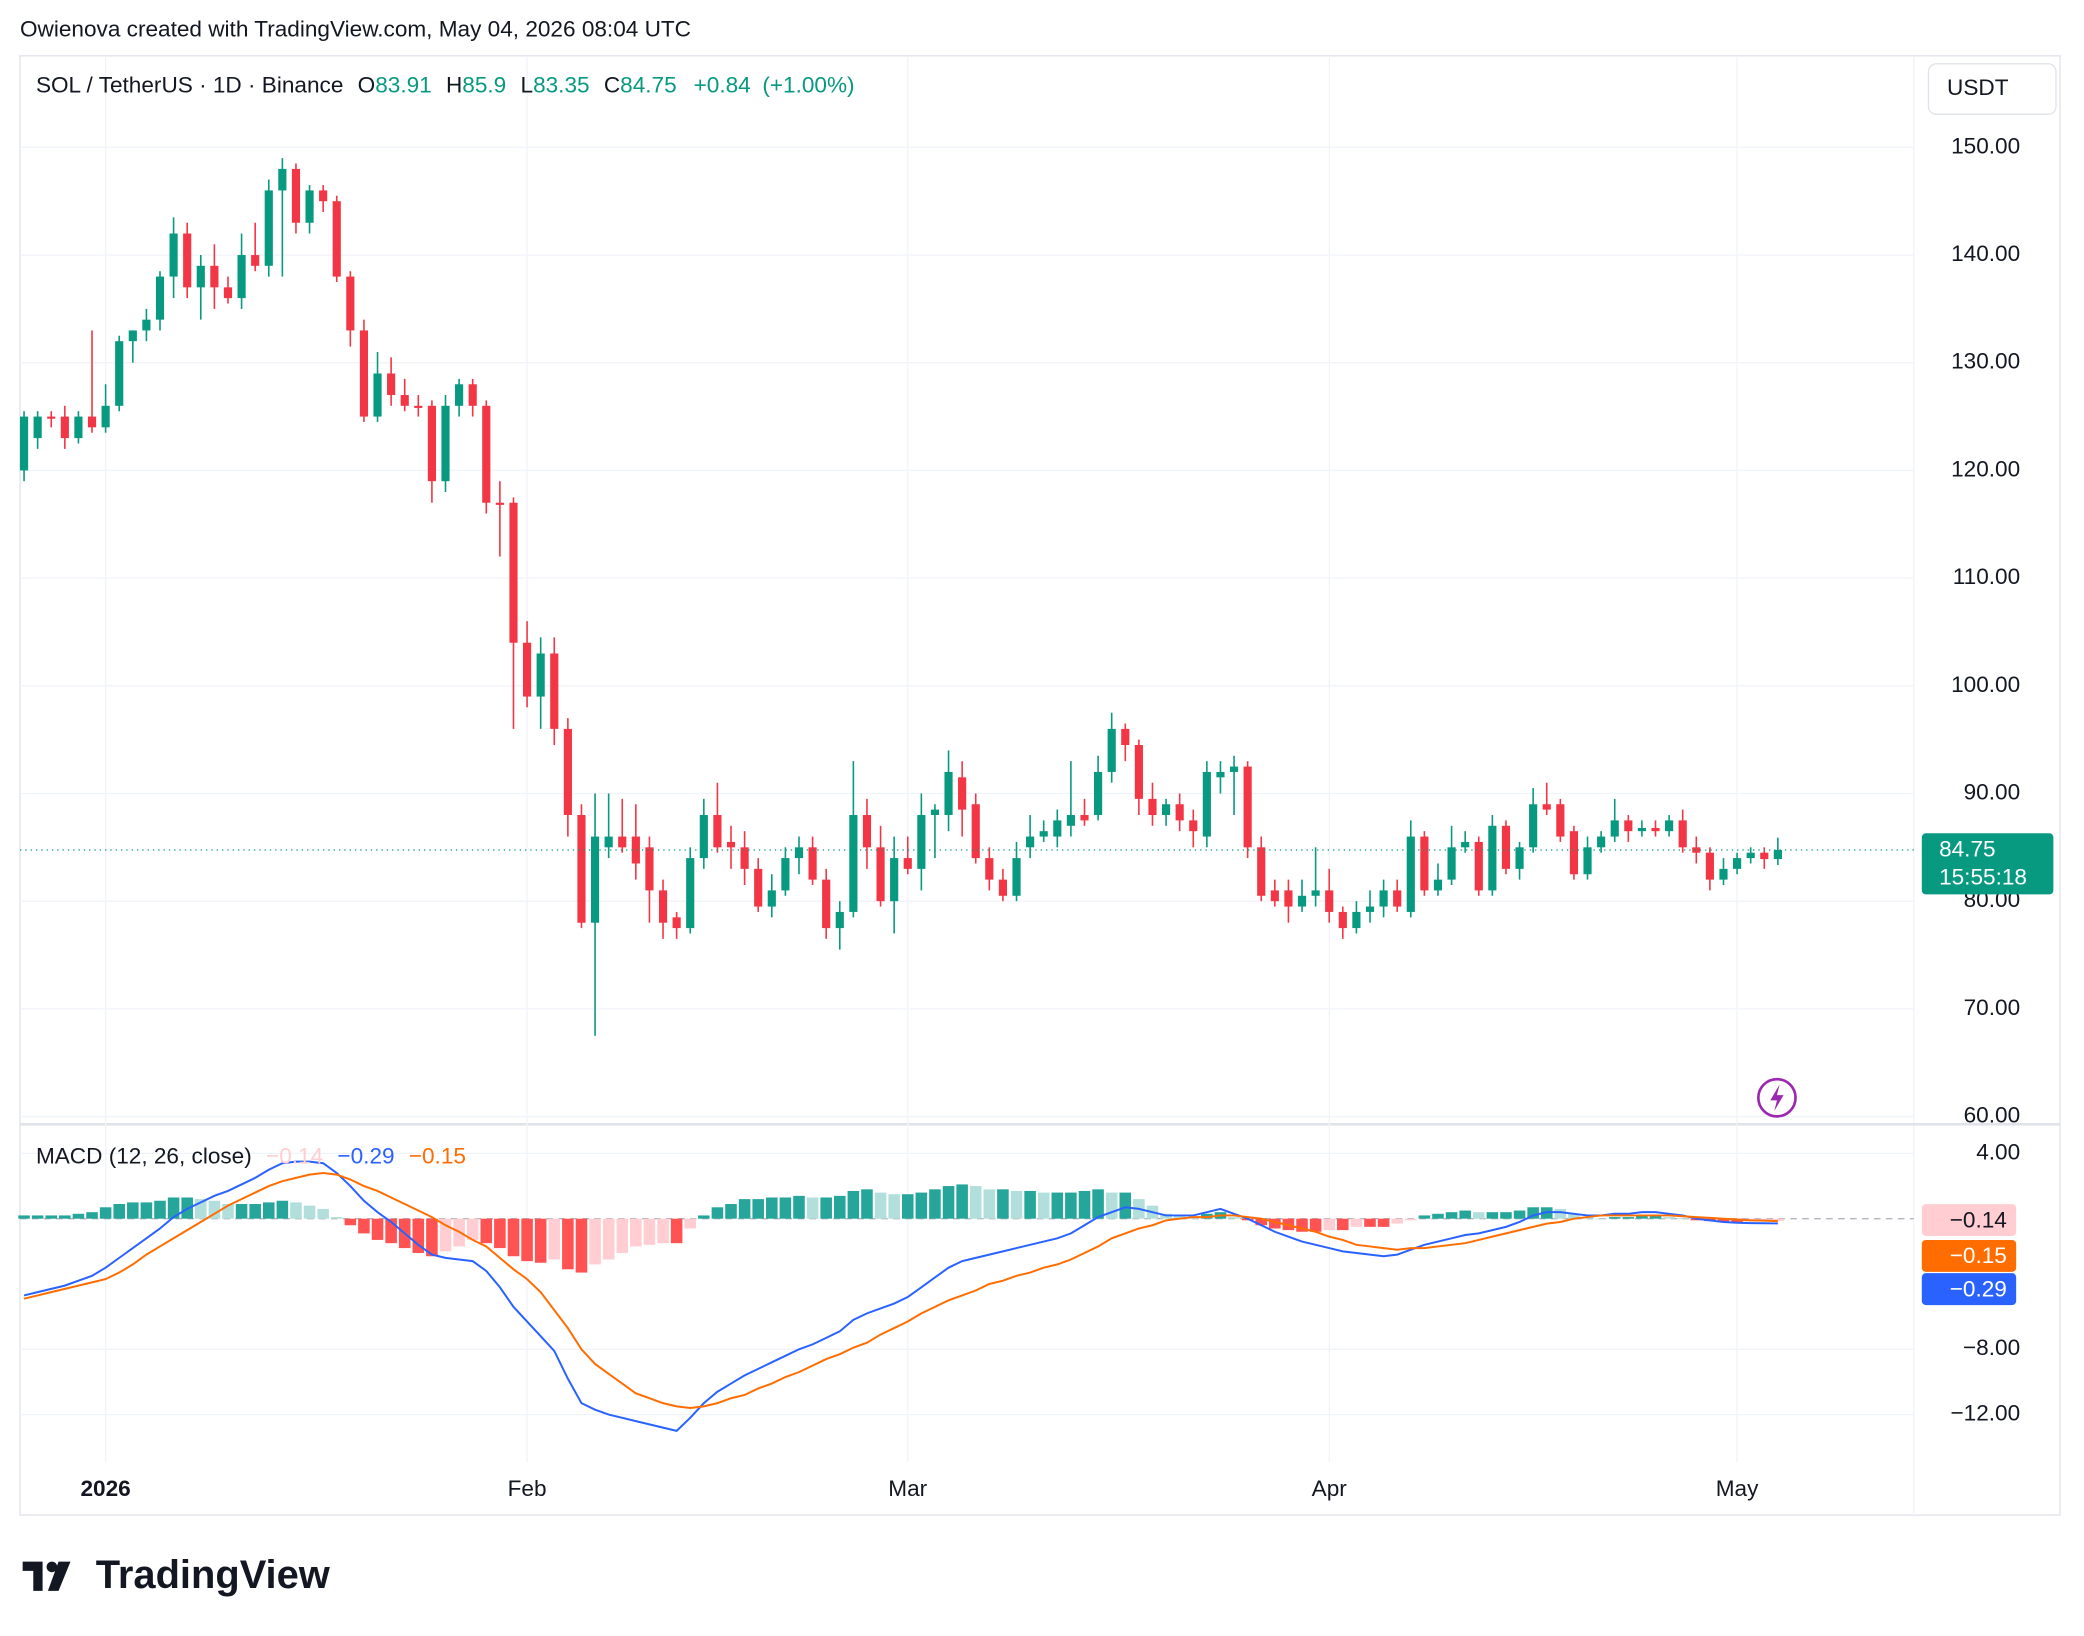 The height and width of the screenshot is (1636, 2084). What do you see at coordinates (648, 84) in the screenshot?
I see `ohlc-value: 84.75` at bounding box center [648, 84].